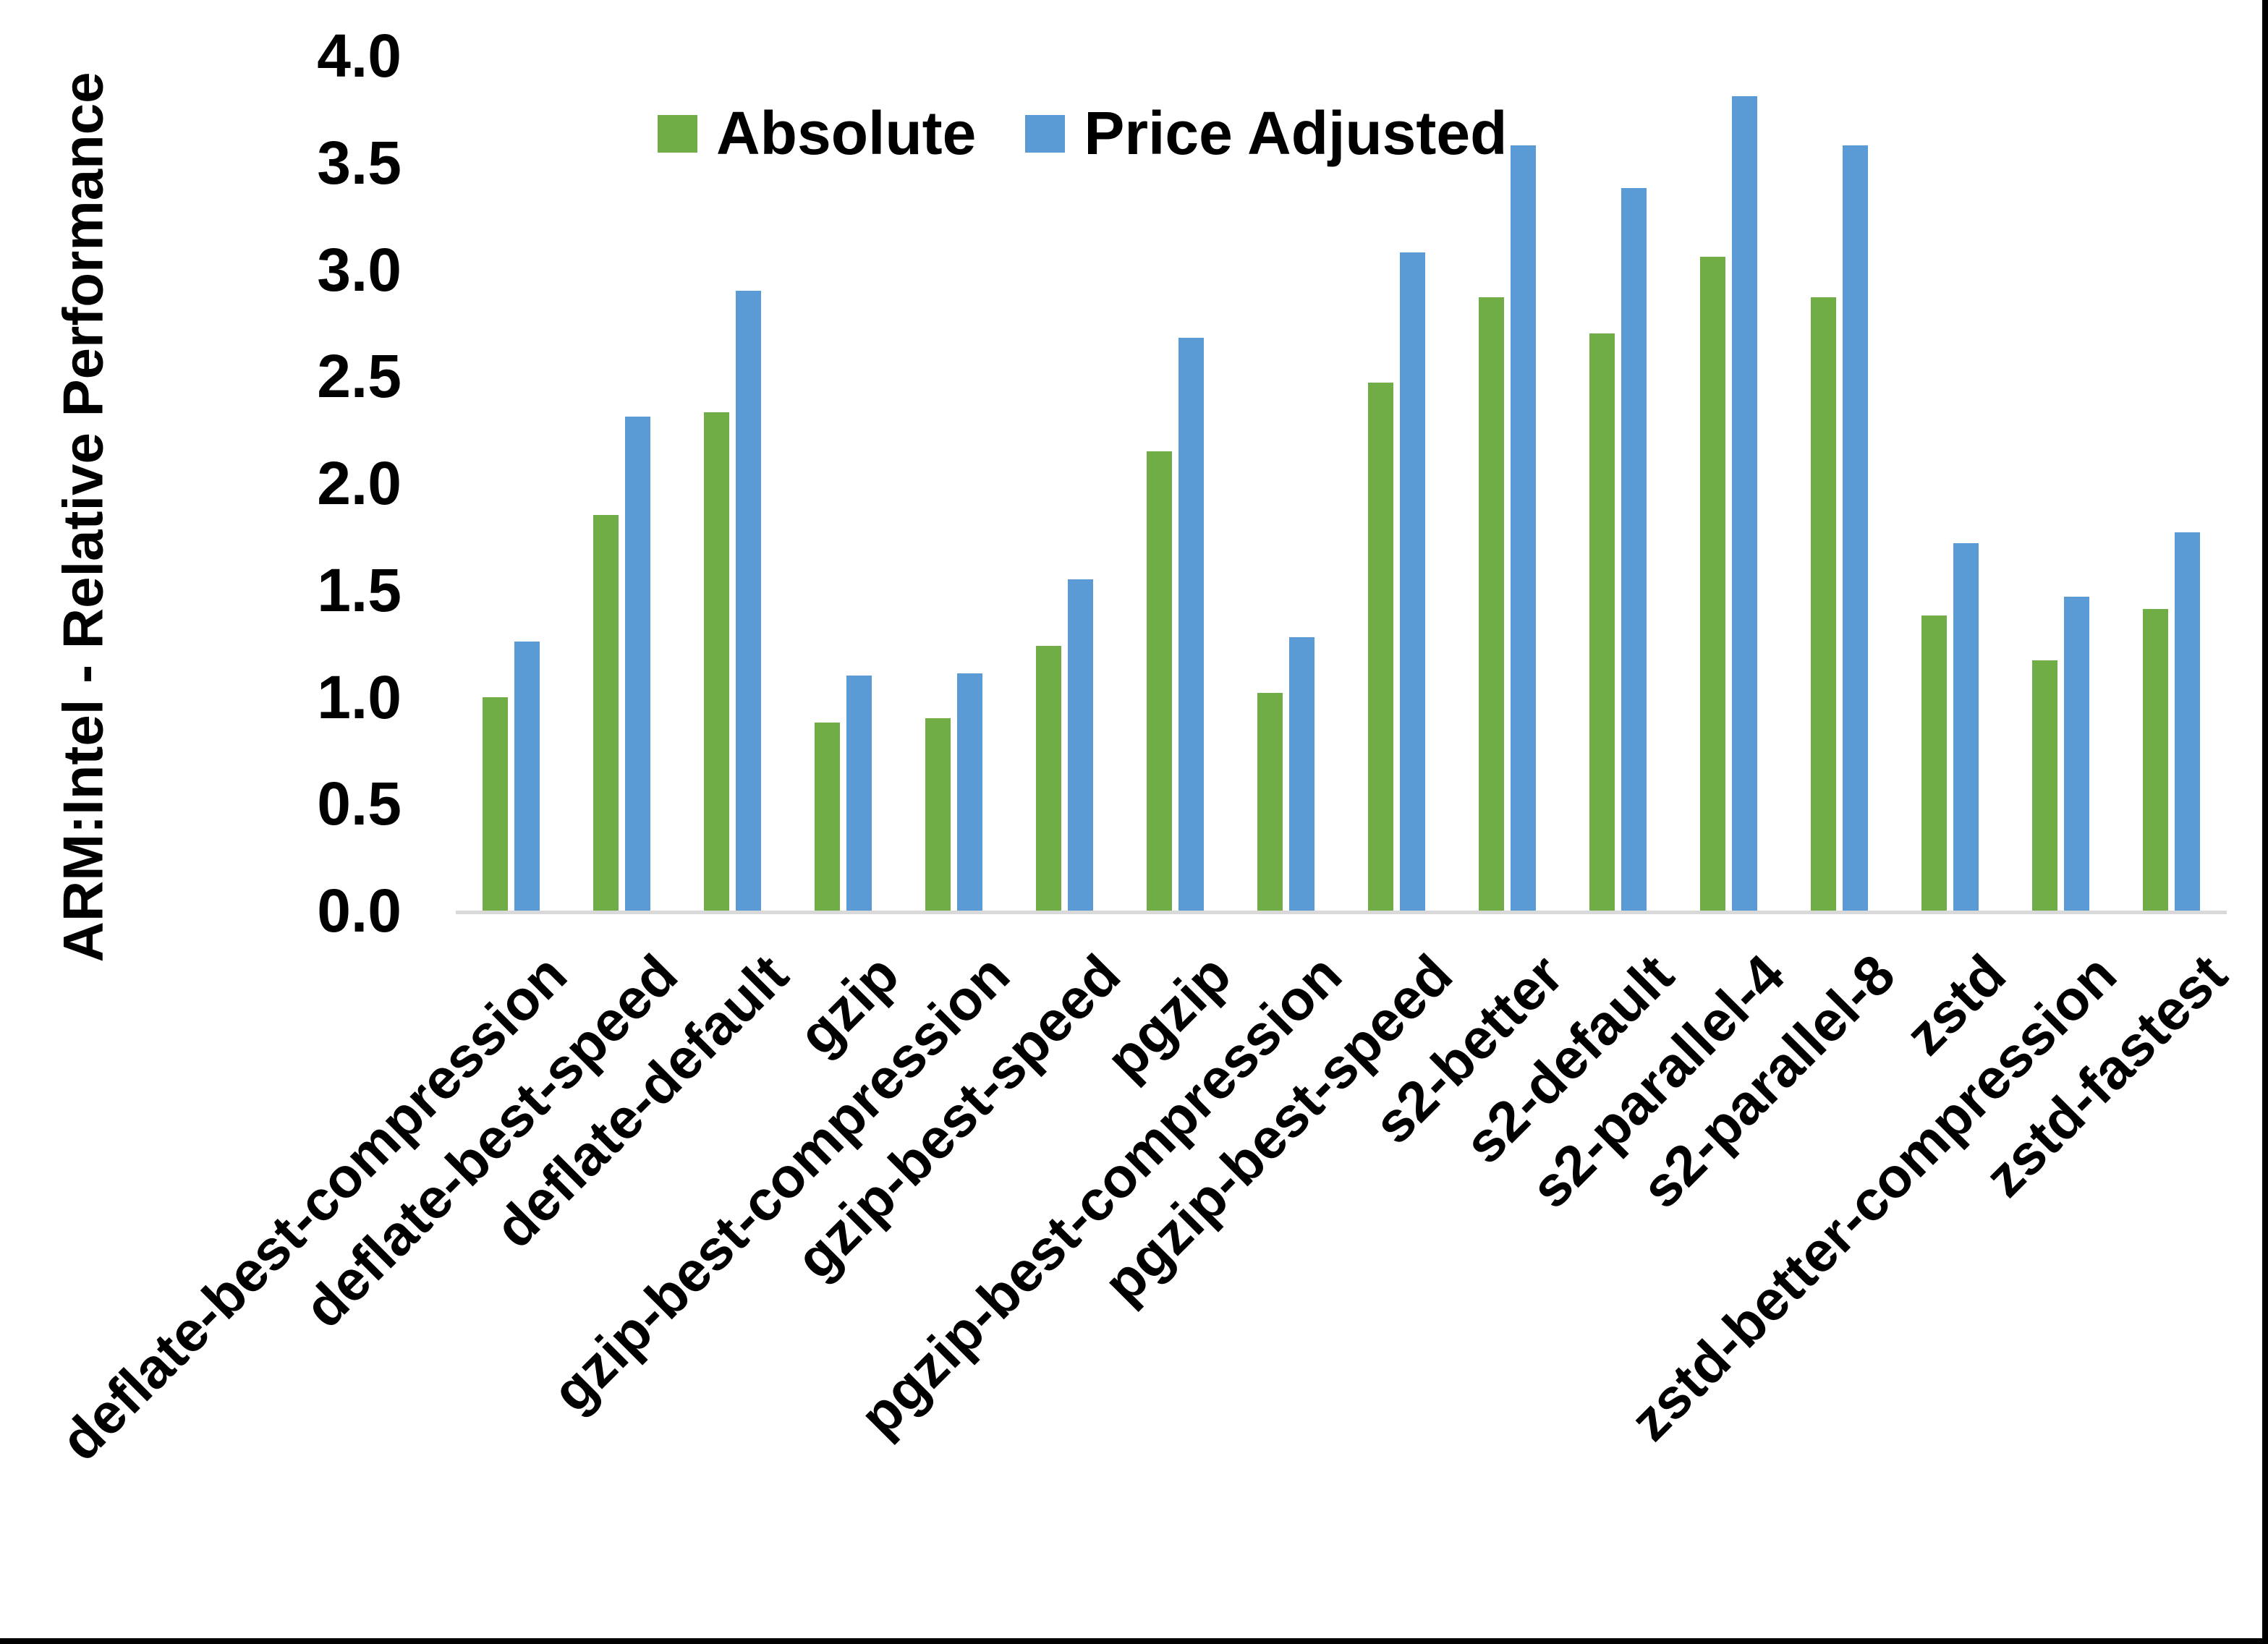  What do you see at coordinates (846, 133) in the screenshot?
I see `legend-label-absolute: Absolute` at bounding box center [846, 133].